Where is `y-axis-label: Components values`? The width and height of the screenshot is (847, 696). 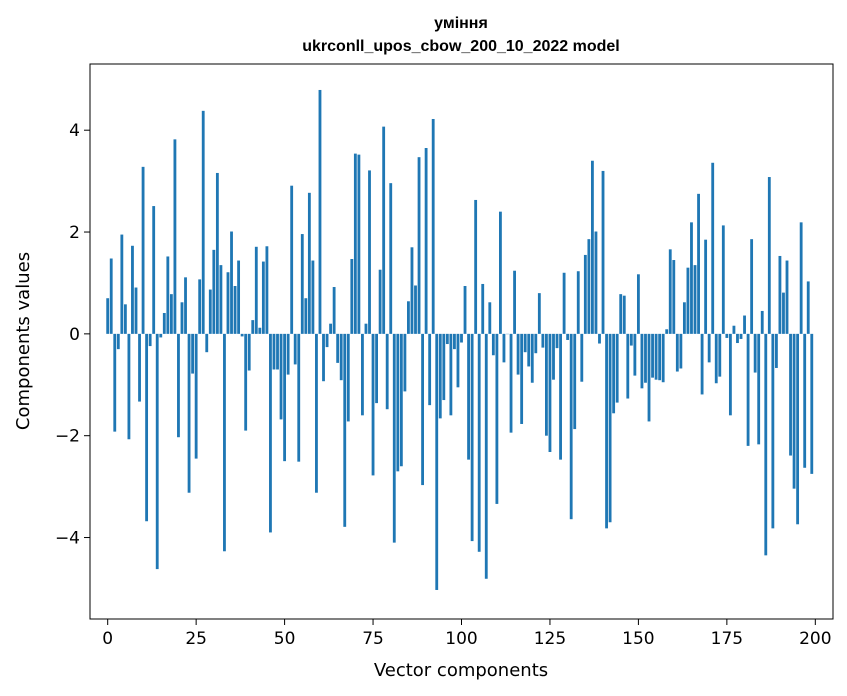
y-axis-label: Components values is located at coordinates (23, 341).